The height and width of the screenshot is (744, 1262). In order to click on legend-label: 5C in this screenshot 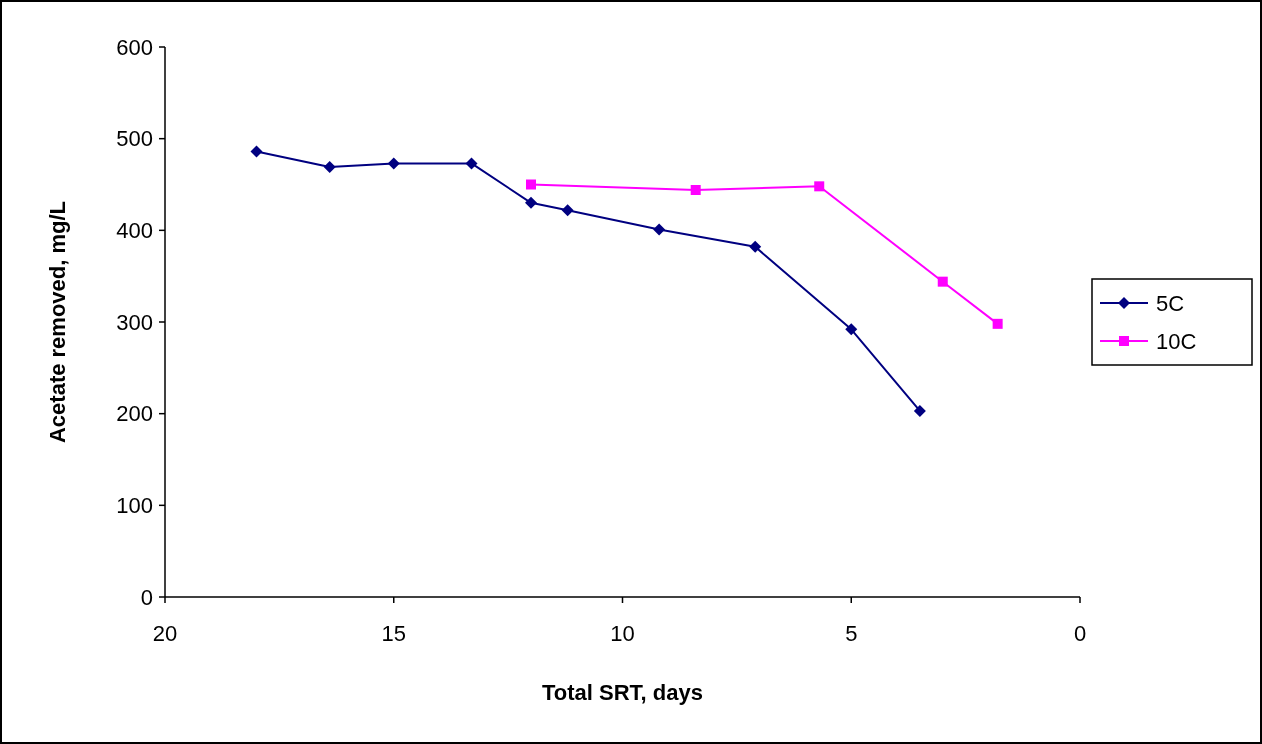, I will do `click(1170, 303)`.